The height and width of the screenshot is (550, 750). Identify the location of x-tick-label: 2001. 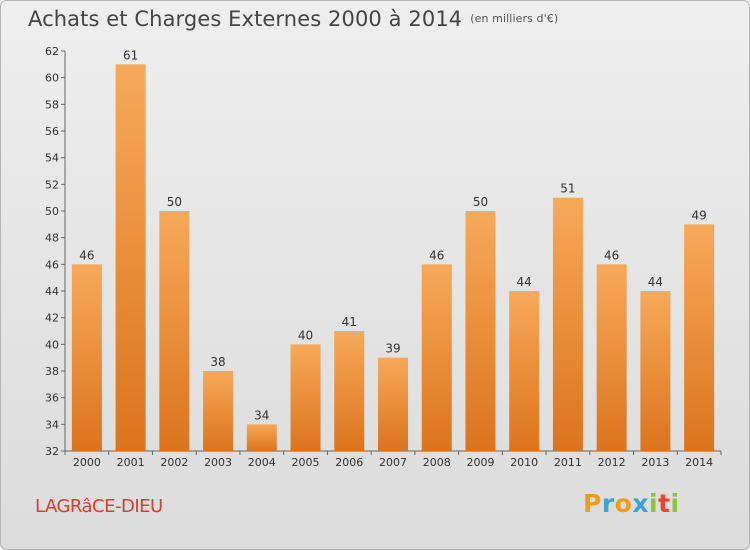
(131, 462).